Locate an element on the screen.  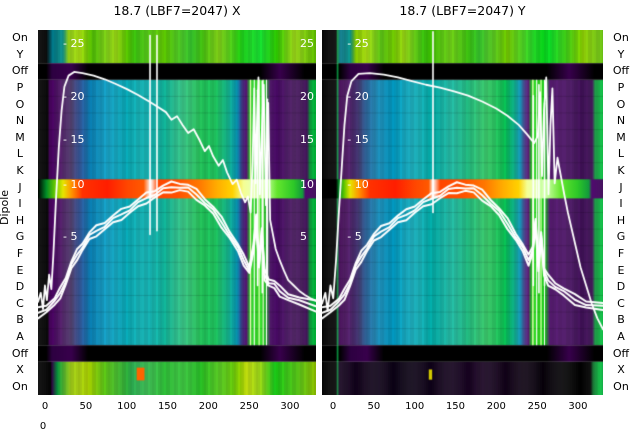
dipole-row-label-right: D is located at coordinates (621, 287).